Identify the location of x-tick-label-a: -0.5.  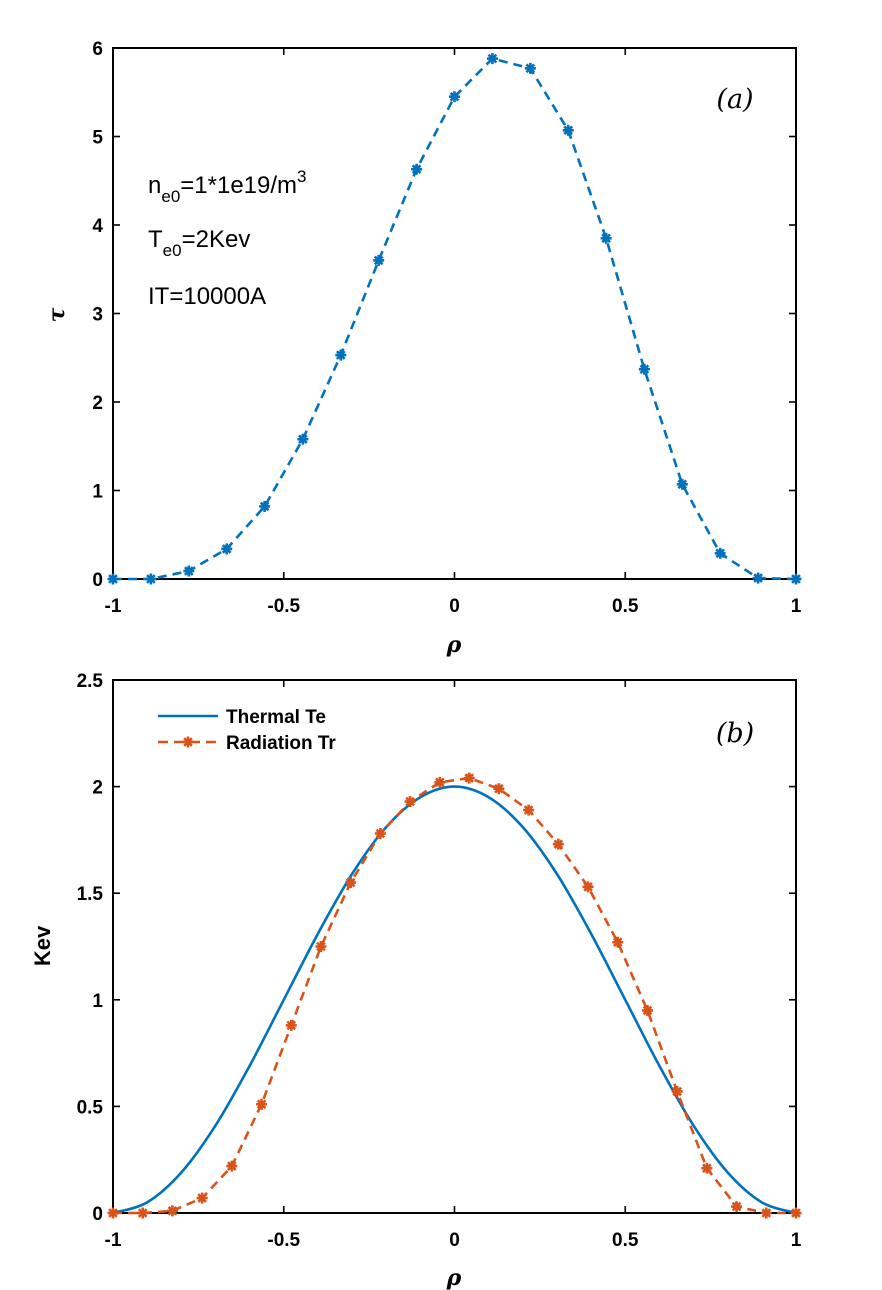
(283, 606).